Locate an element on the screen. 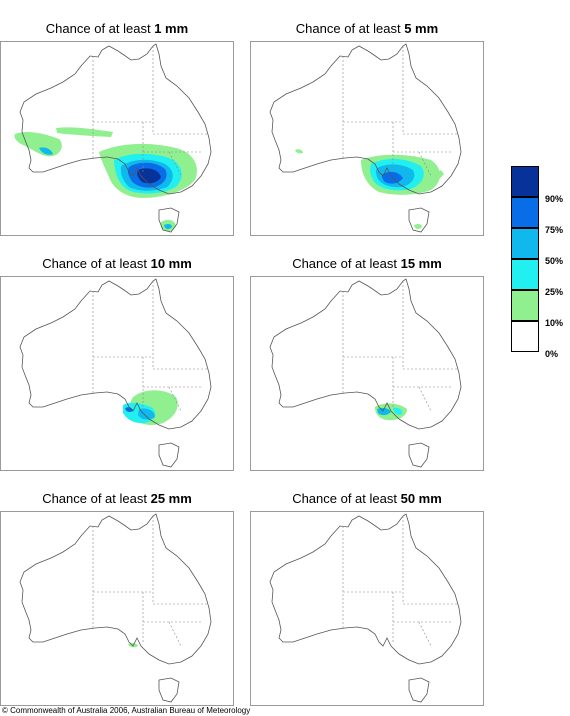 The width and height of the screenshot is (570, 716). map-15mm is located at coordinates (367, 373).